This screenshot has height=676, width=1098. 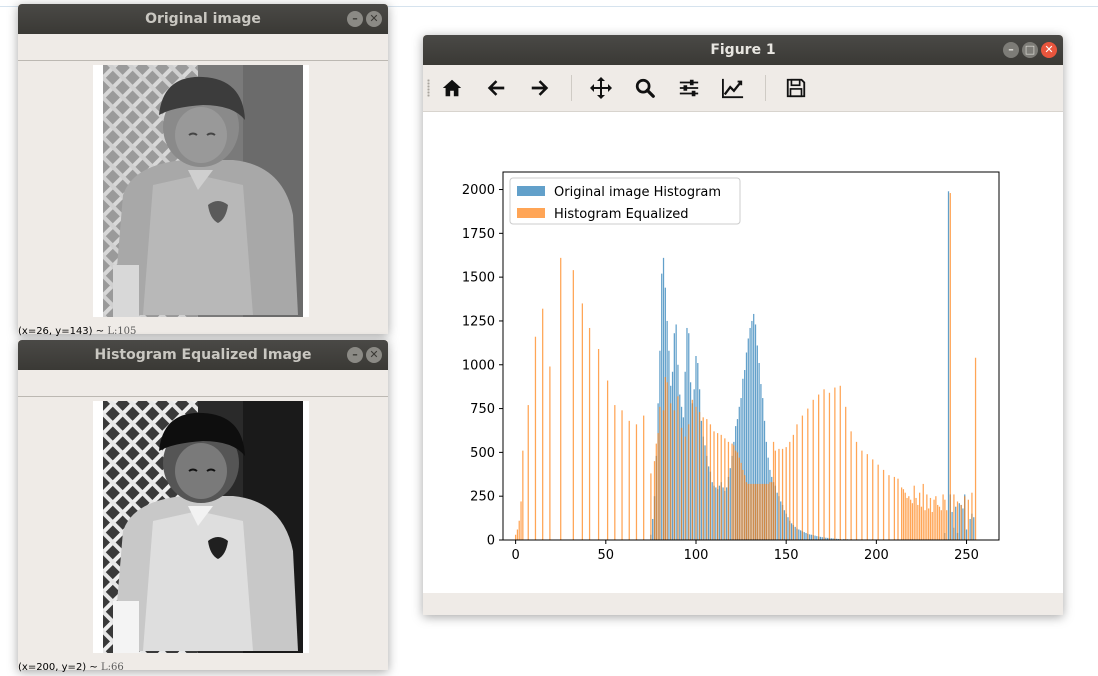 What do you see at coordinates (482, 409) in the screenshot?
I see `y-tick-label: 750` at bounding box center [482, 409].